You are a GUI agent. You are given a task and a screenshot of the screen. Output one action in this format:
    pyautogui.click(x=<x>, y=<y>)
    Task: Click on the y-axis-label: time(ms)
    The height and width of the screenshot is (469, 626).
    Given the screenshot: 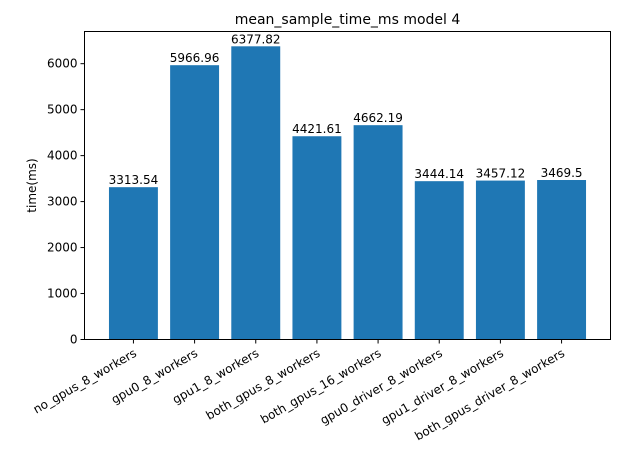 What is the action you would take?
    pyautogui.click(x=32, y=185)
    